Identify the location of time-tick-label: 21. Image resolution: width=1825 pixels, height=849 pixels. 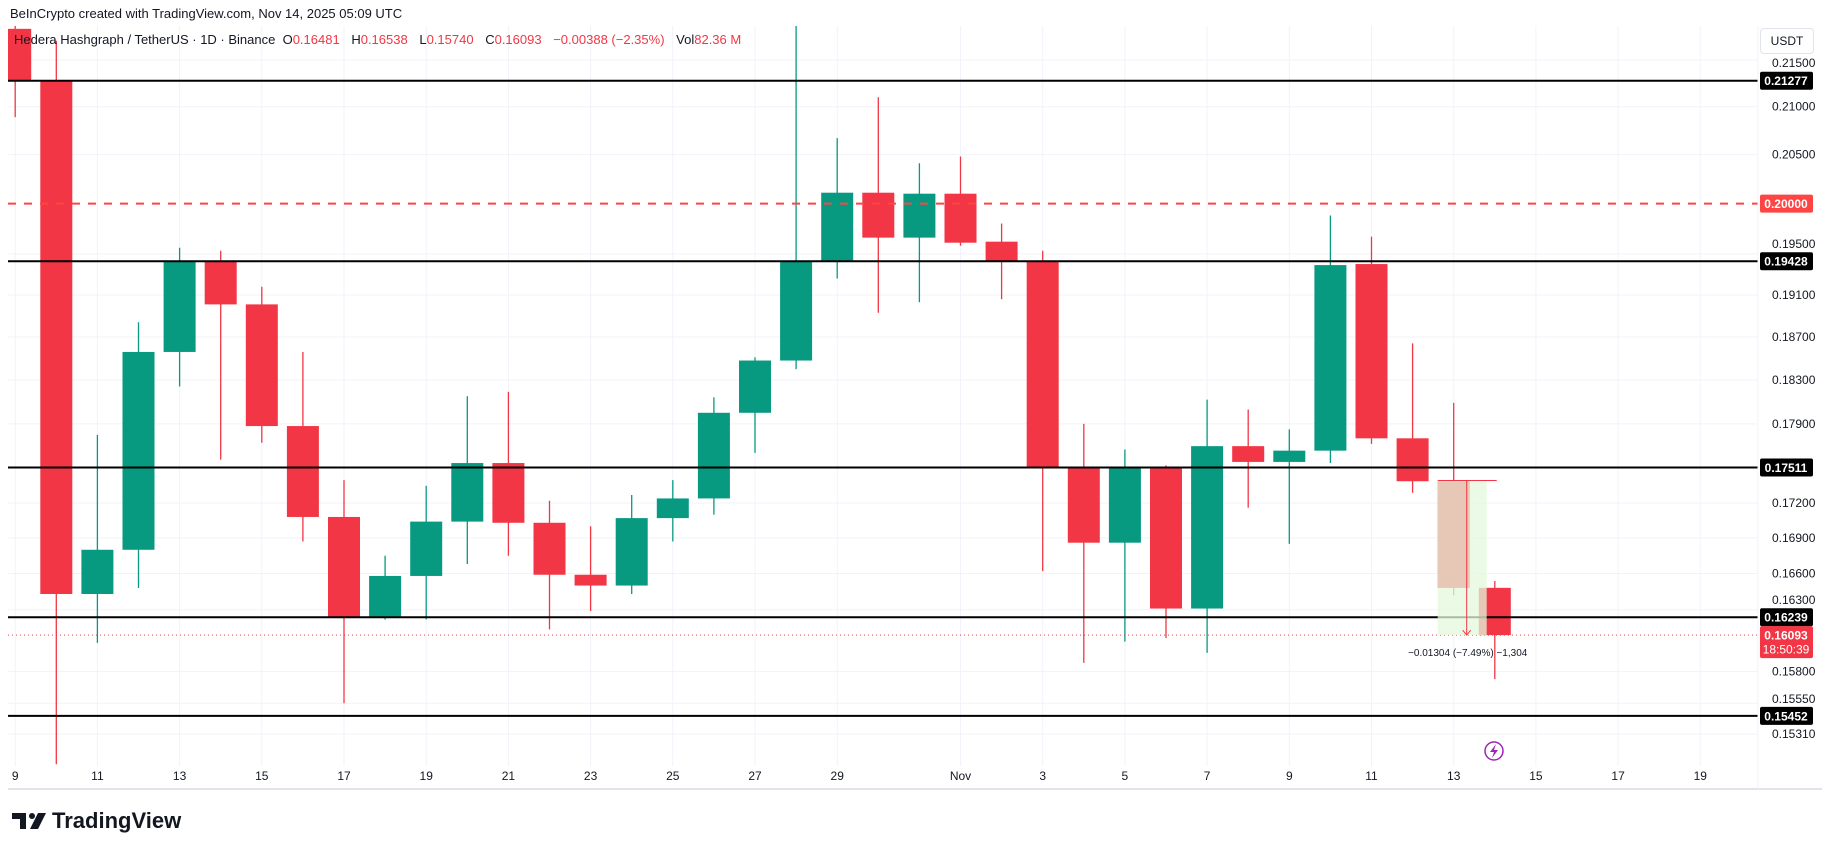
(509, 776).